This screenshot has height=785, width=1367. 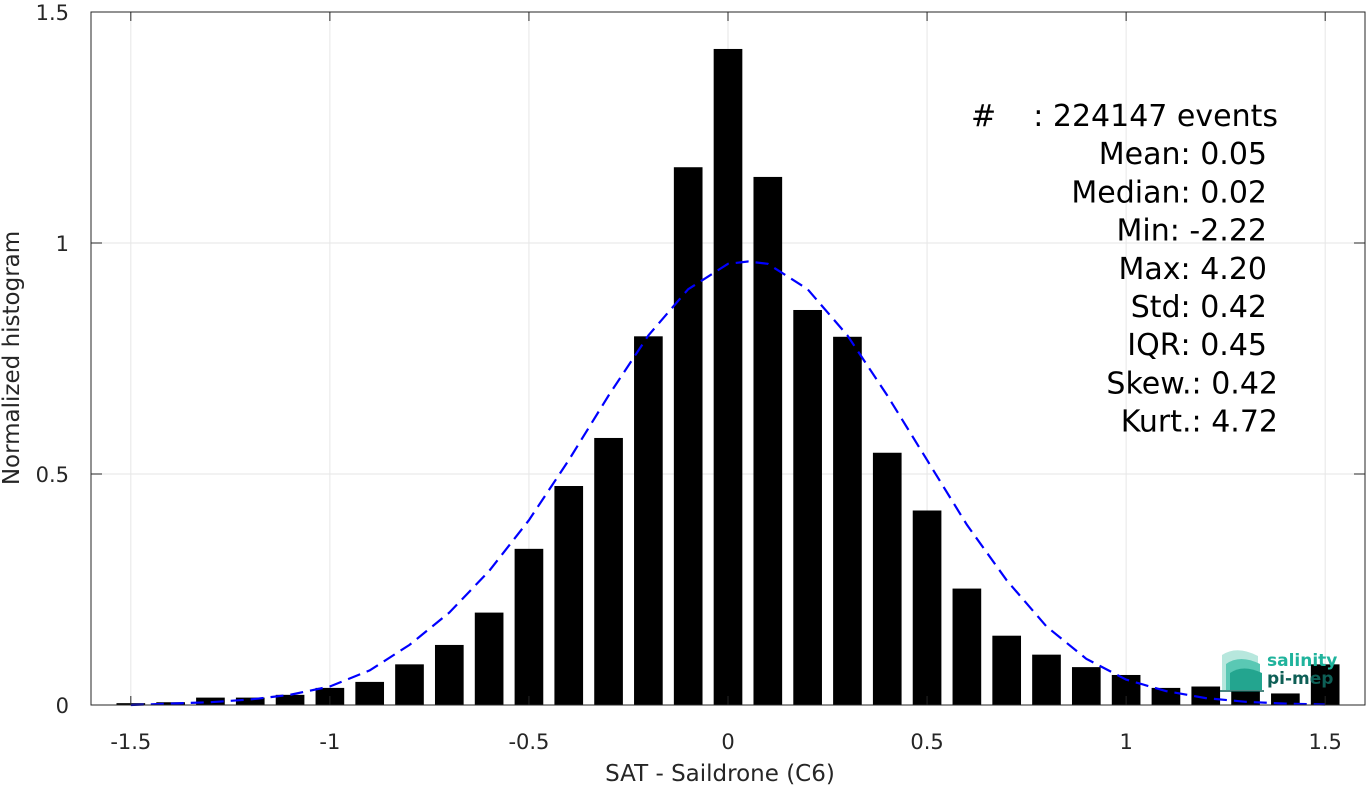 What do you see at coordinates (1224, 154) in the screenshot?
I see `stat-value: : 0.05` at bounding box center [1224, 154].